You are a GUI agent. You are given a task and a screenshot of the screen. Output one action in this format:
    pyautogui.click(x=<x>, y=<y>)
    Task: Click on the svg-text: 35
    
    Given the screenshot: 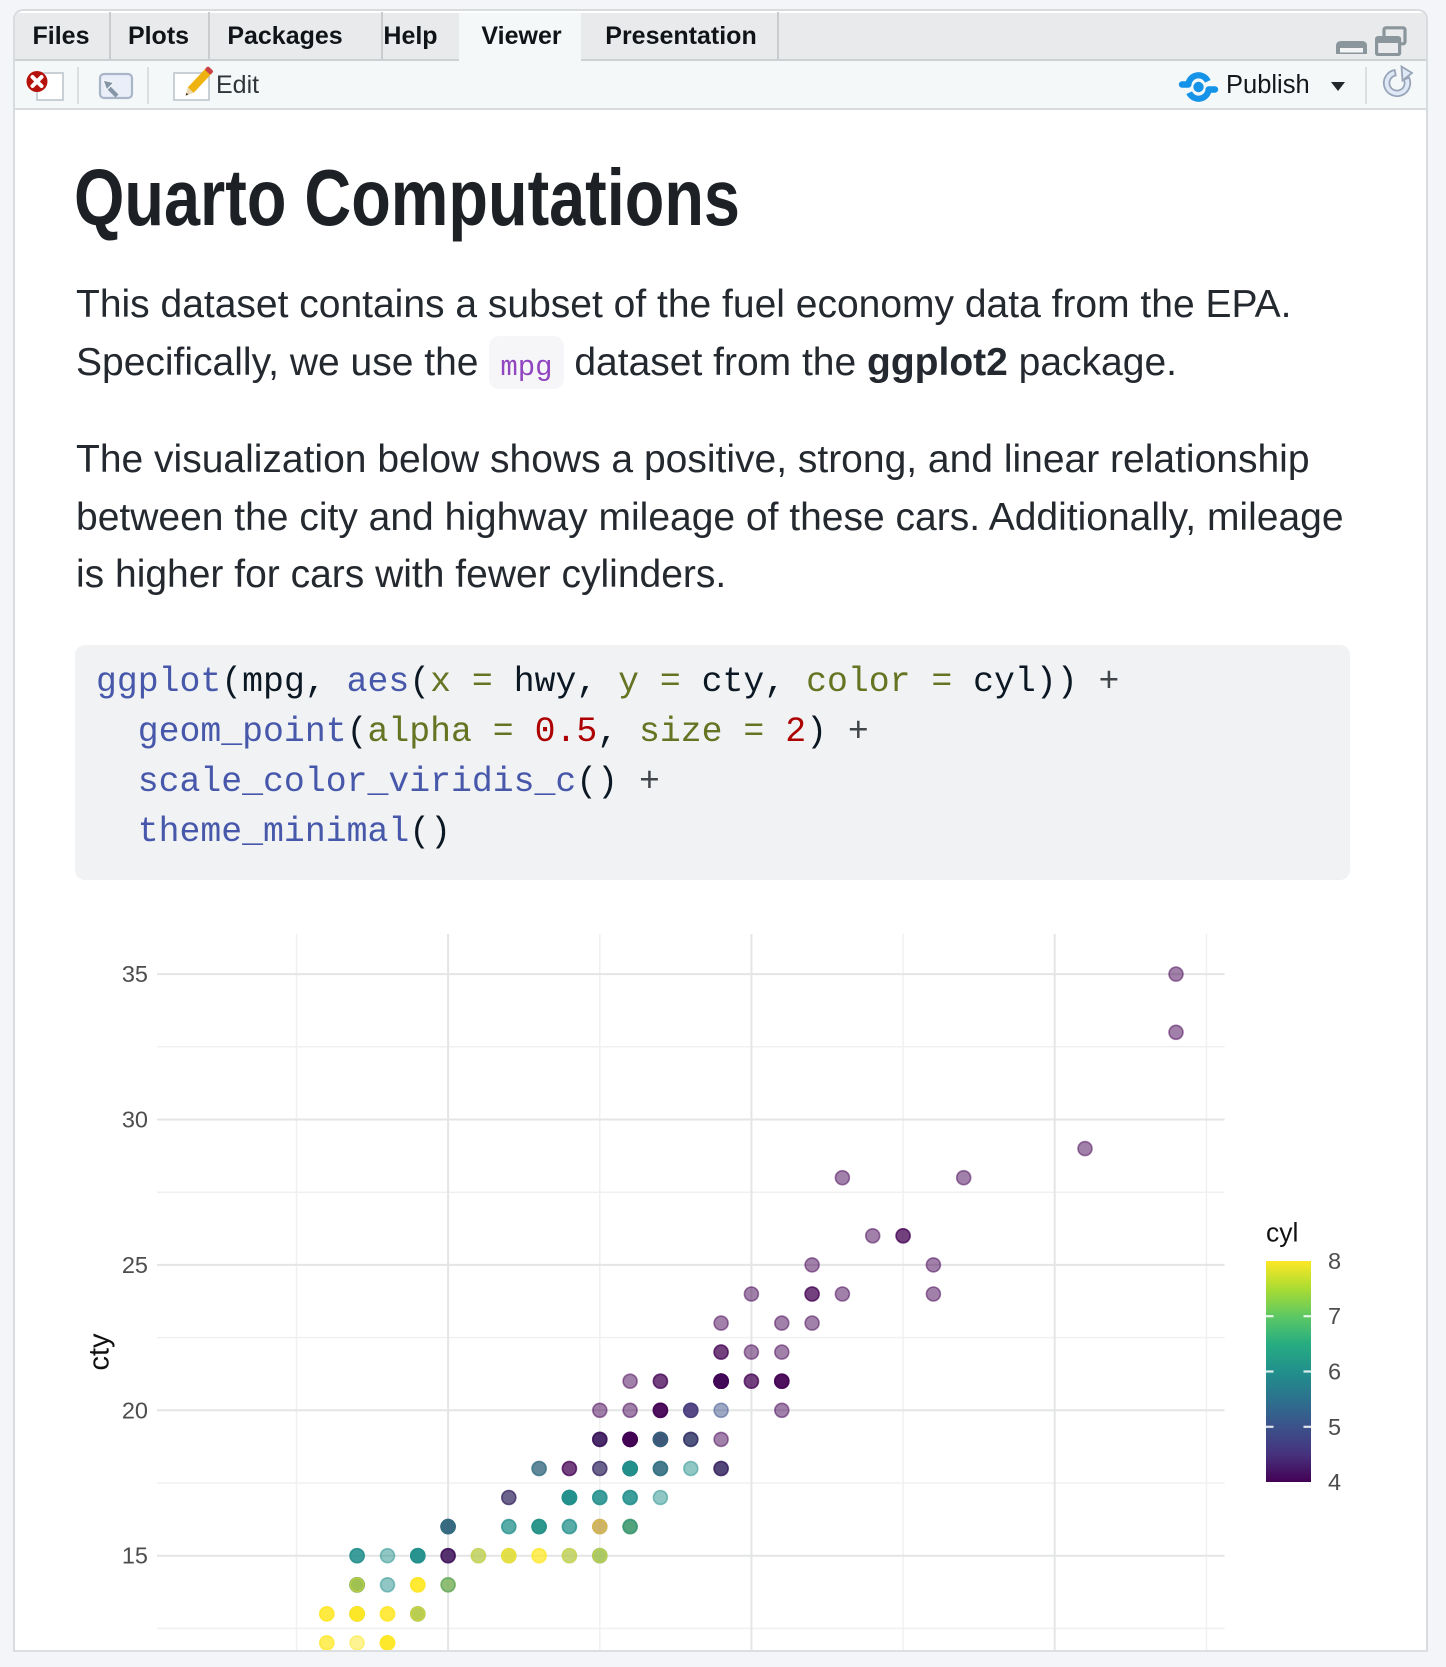 What is the action you would take?
    pyautogui.click(x=135, y=974)
    